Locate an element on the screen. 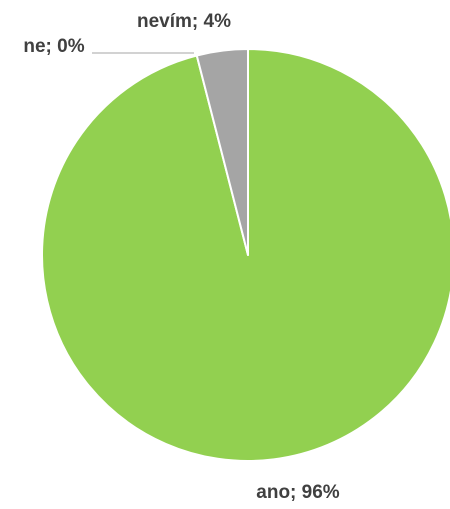 The image size is (450, 509). data-label-nev-m: nevím; 4% is located at coordinates (184, 21).